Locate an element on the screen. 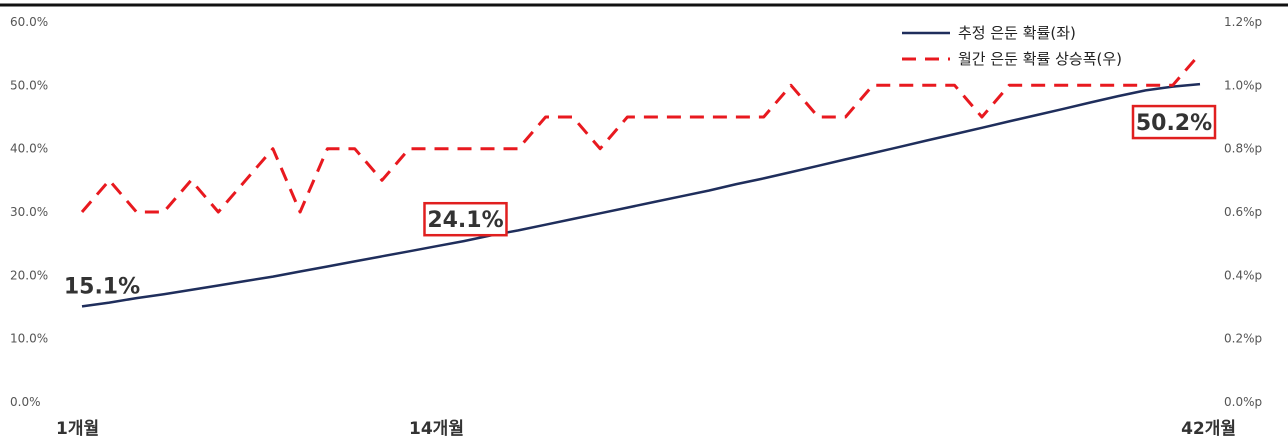 This screenshot has width=1288, height=442. y-left-tick-label: 40.0% is located at coordinates (29, 149).